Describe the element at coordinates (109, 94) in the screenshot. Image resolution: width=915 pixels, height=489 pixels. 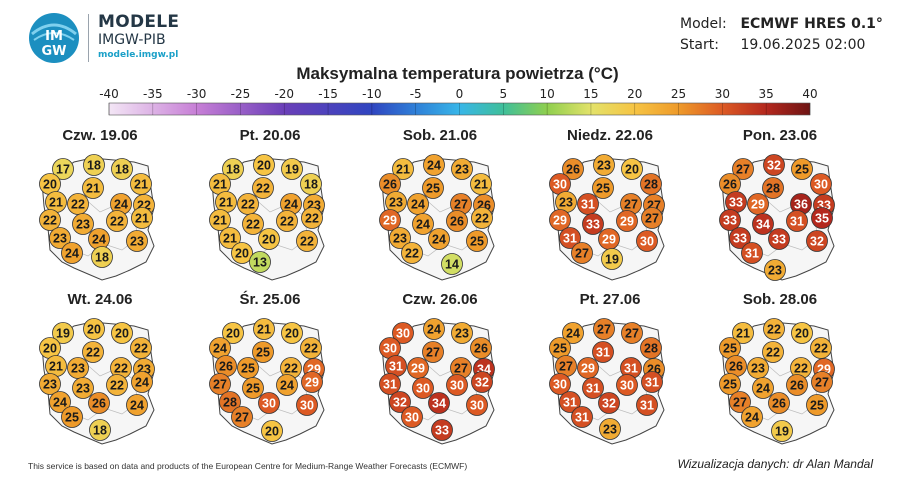
I see `scale-tick-label: -40` at that location.